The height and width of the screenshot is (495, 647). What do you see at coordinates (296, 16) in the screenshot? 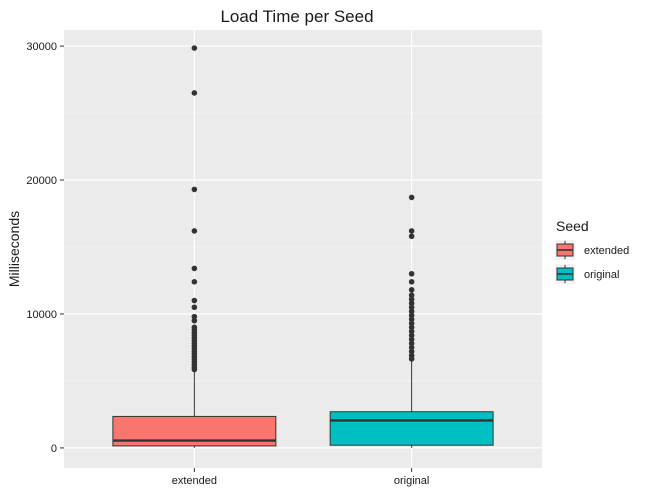
I see `chart-title: Load Time per Seed` at bounding box center [296, 16].